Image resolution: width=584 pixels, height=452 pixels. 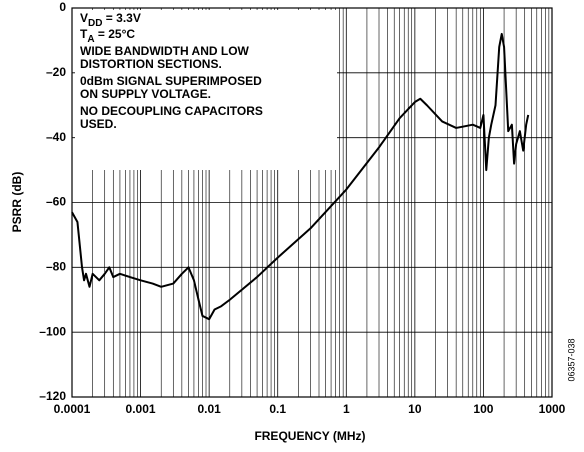 I want to click on annotation: VDD = 3.3V, so click(x=110, y=20).